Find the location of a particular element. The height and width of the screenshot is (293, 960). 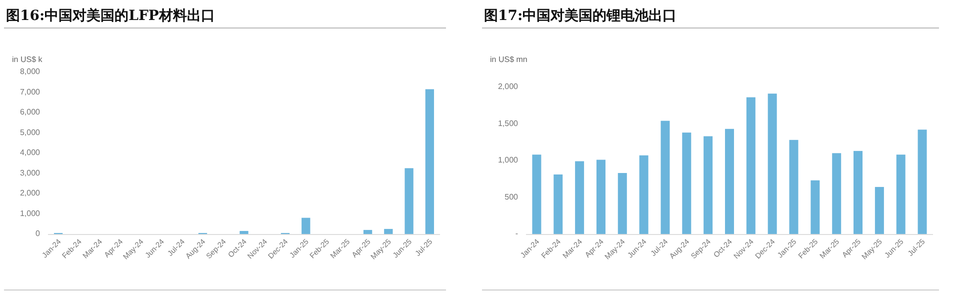

chart-title: 图16:中国对美国的LFP材料出口 is located at coordinates (110, 15).